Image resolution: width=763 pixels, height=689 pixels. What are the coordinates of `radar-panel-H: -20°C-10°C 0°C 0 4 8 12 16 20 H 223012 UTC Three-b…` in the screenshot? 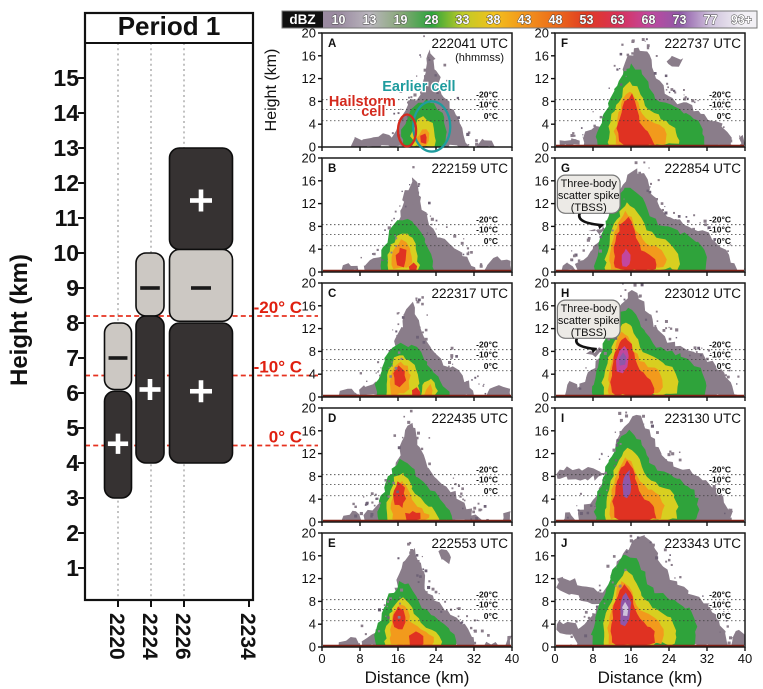 It's located at (640, 340).